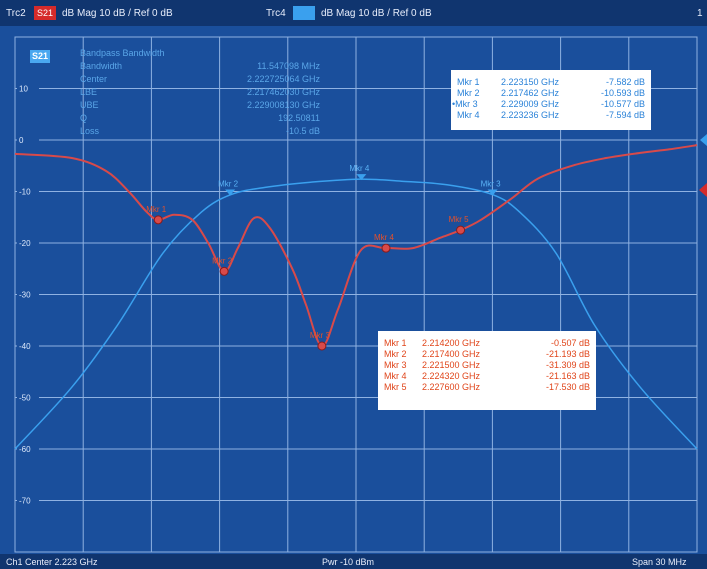 The width and height of the screenshot is (707, 569). Describe the element at coordinates (567, 354) in the screenshot. I see `marker-value: -21.193 dB` at that location.